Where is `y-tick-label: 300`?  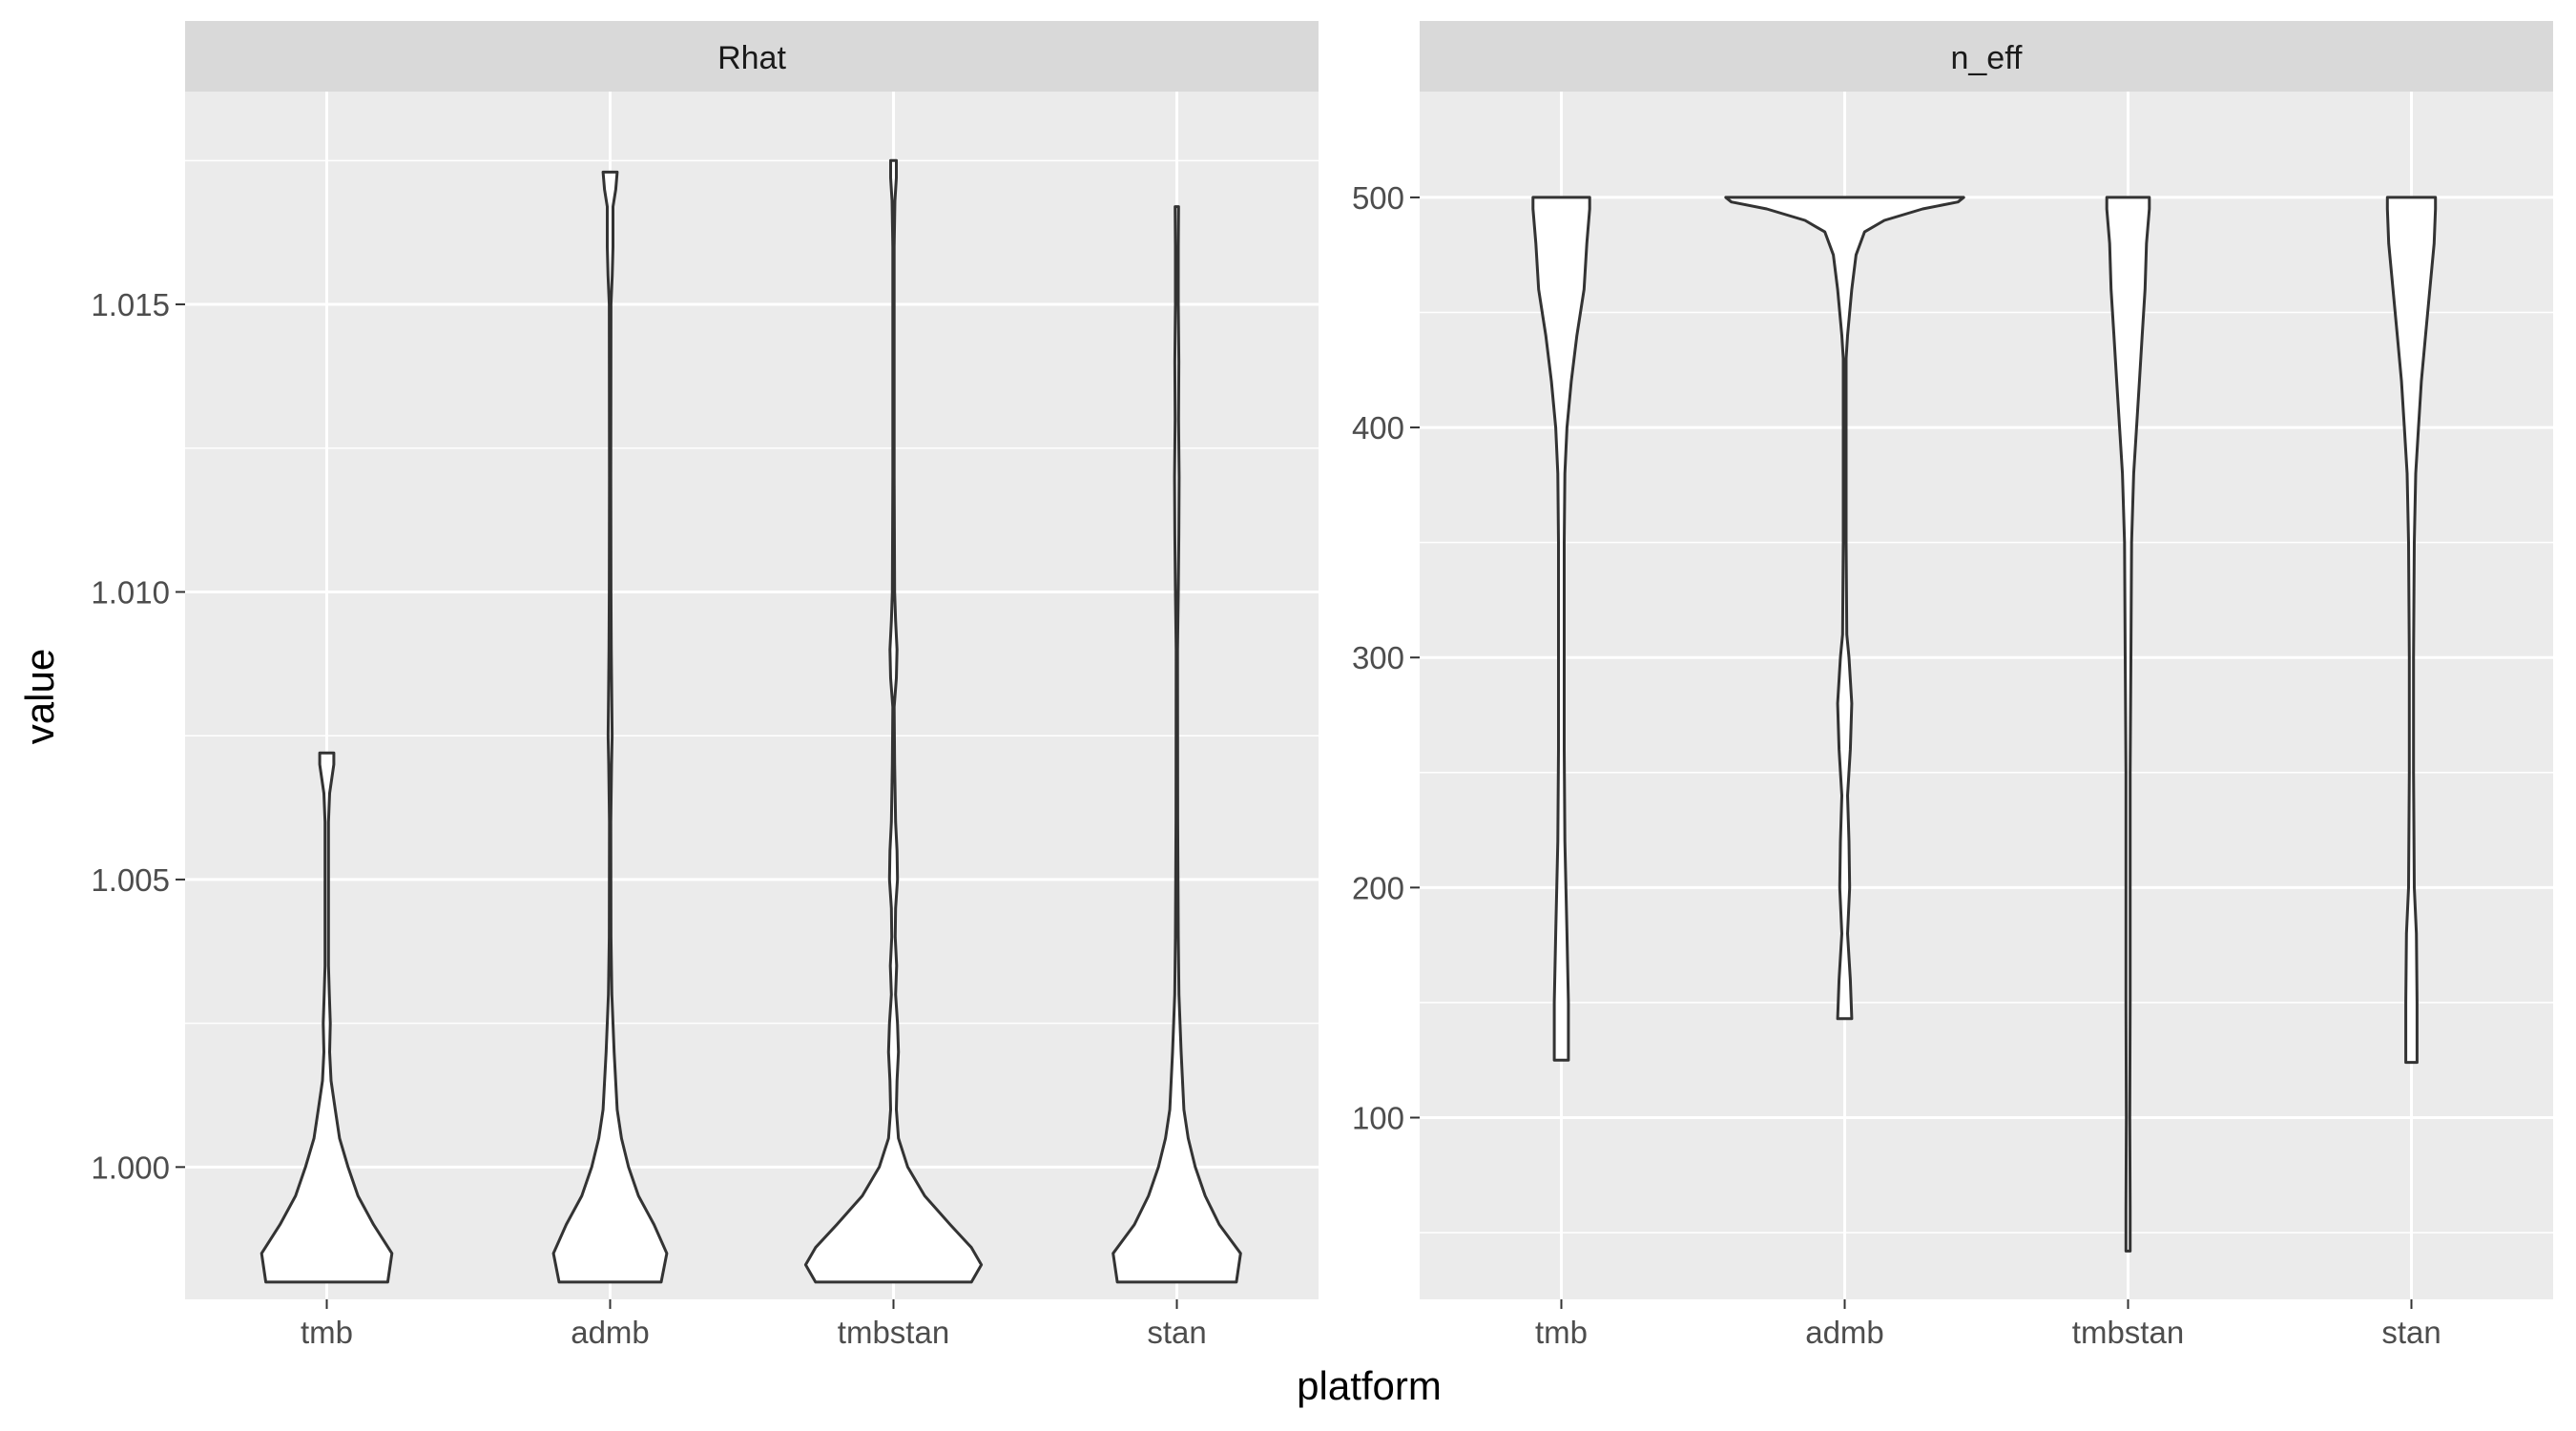
y-tick-label: 300 is located at coordinates (1378, 657).